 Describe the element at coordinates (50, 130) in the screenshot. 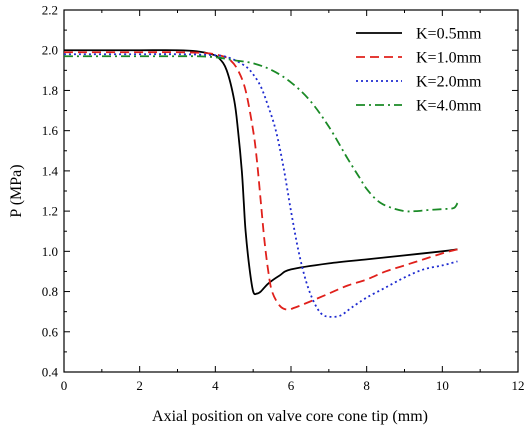

I see `y-tick-label: 1.6` at that location.